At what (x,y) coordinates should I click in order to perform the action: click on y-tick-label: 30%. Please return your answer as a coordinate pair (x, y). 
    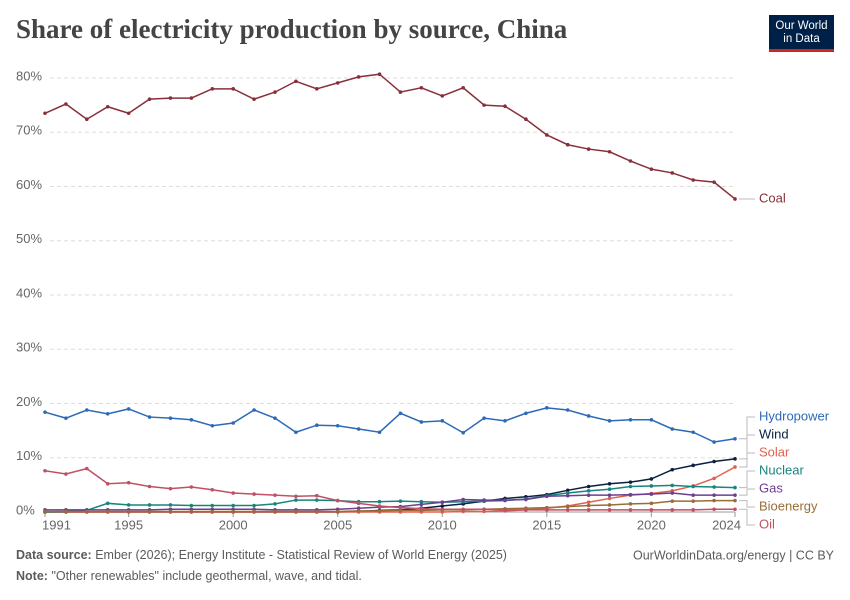
    Looking at the image, I should click on (29, 347).